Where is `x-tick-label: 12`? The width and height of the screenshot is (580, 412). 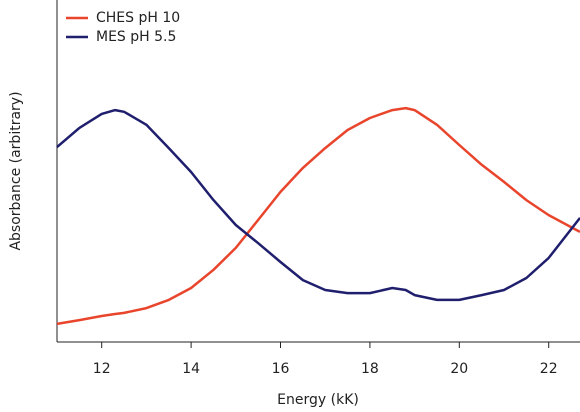
x-tick-label: 12 is located at coordinates (102, 369).